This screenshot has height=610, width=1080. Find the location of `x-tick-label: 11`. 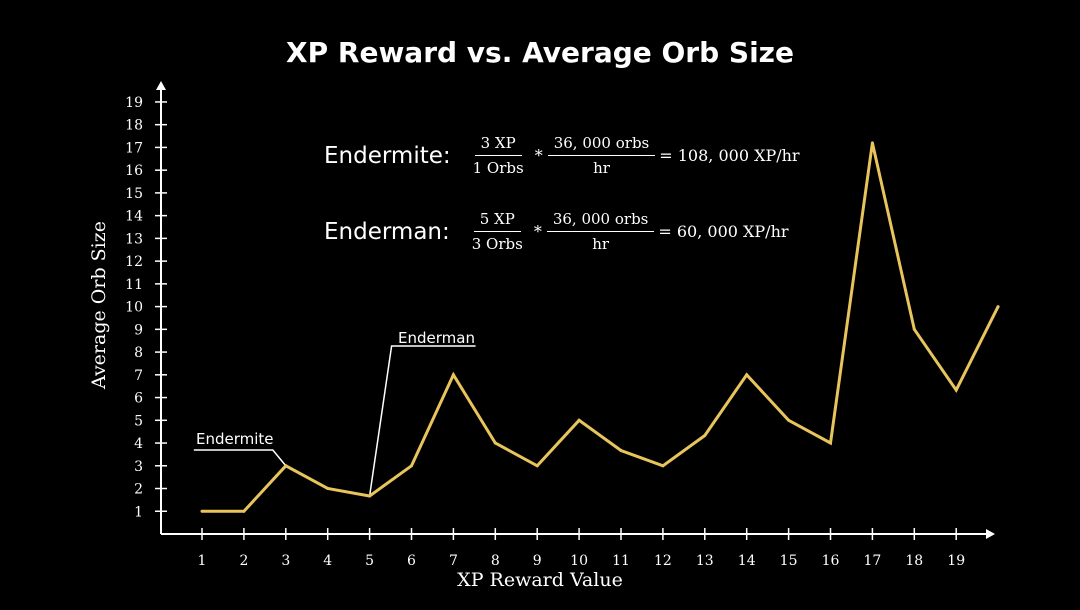

x-tick-label: 11 is located at coordinates (621, 561).